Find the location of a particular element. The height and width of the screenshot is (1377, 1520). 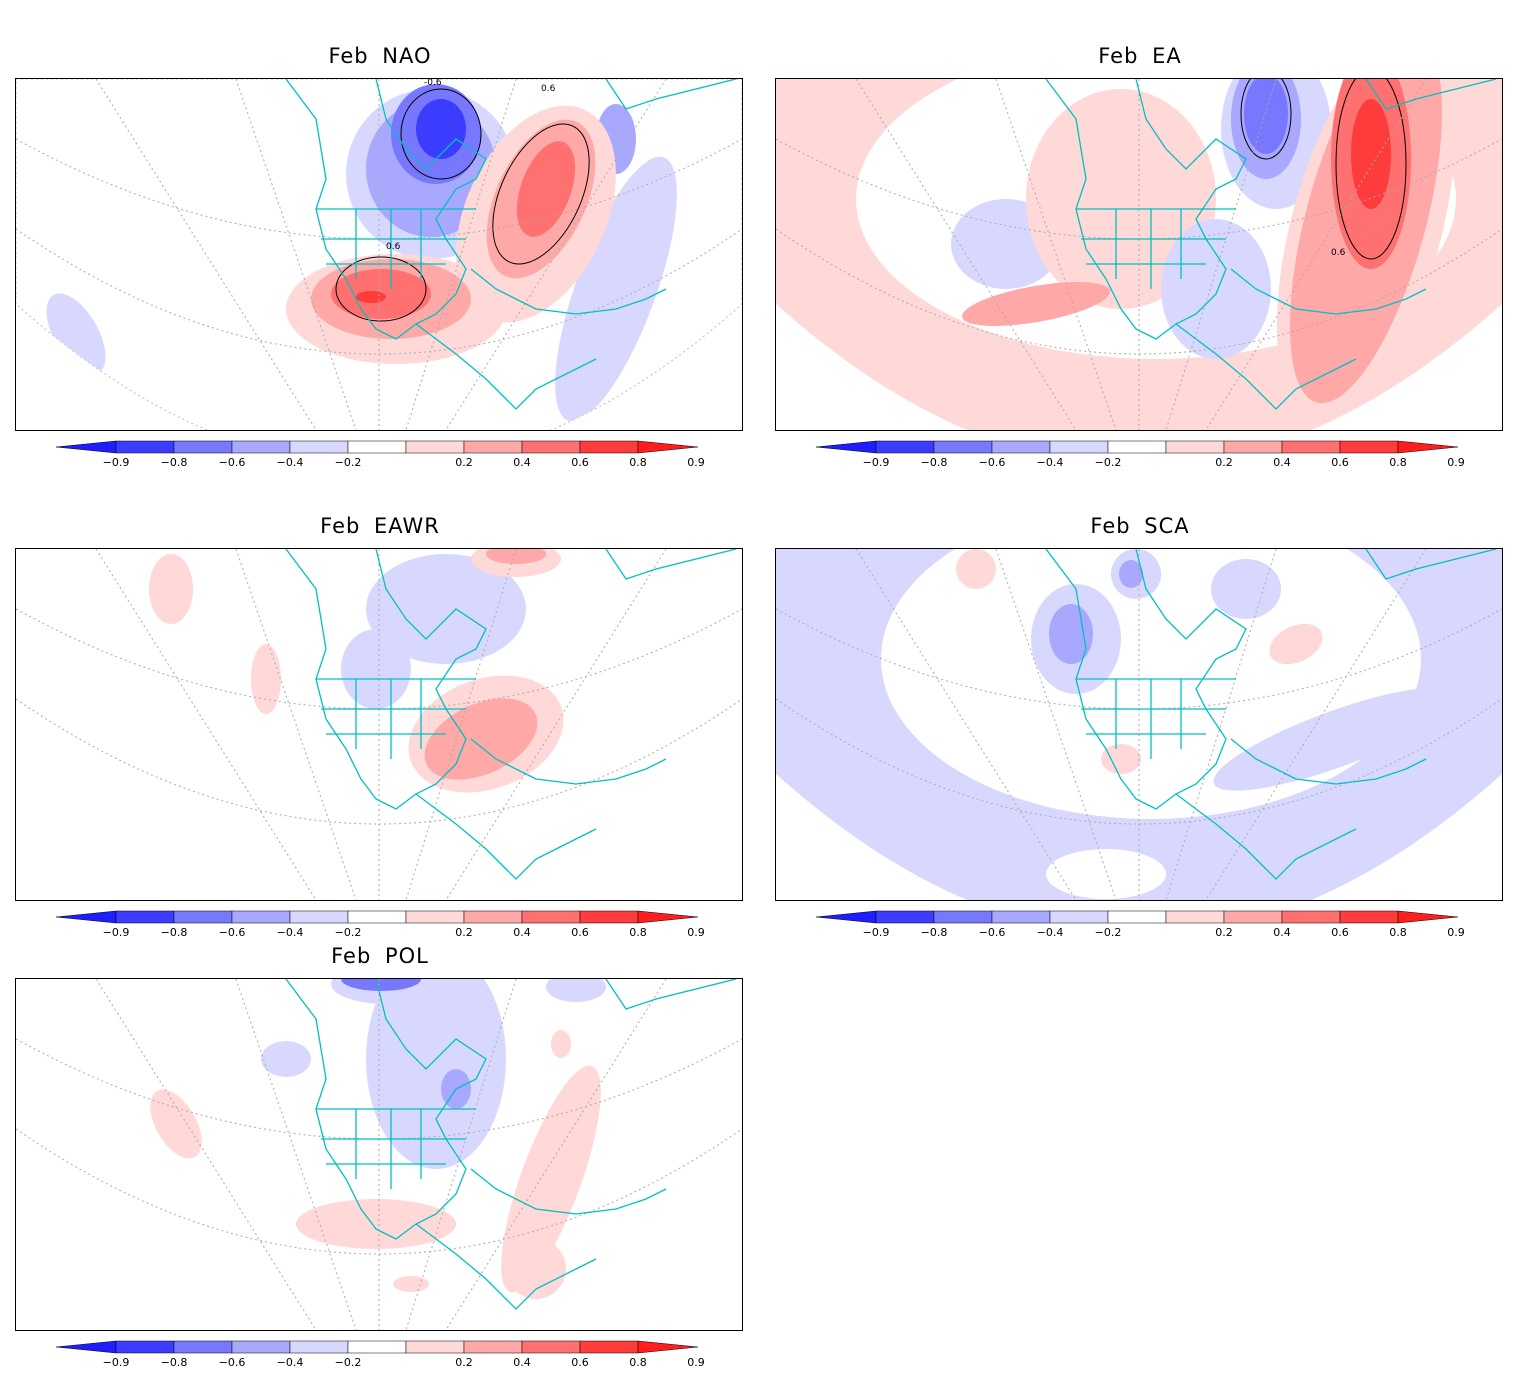

colorbar-nao: −0.9 −0.8 −0.6 −0.4 −0.2 0.2 0.4 0.6 0.8 0.9 is located at coordinates (380, 453).